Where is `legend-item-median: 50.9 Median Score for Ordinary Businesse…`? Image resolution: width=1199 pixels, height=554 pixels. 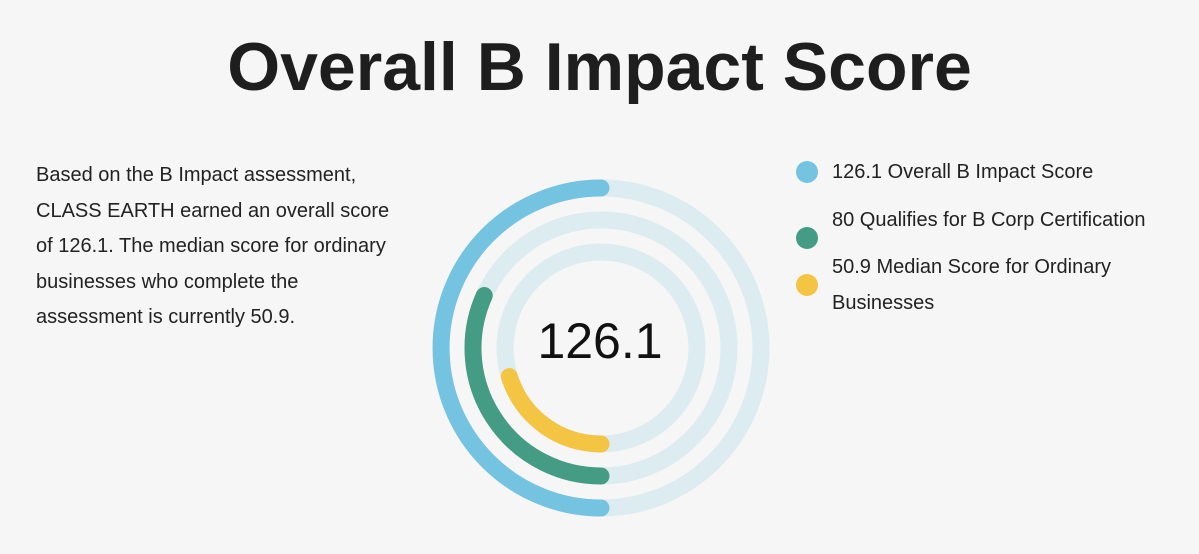 legend-item-median: 50.9 Median Score for Ordinary Businesse… is located at coordinates (996, 285).